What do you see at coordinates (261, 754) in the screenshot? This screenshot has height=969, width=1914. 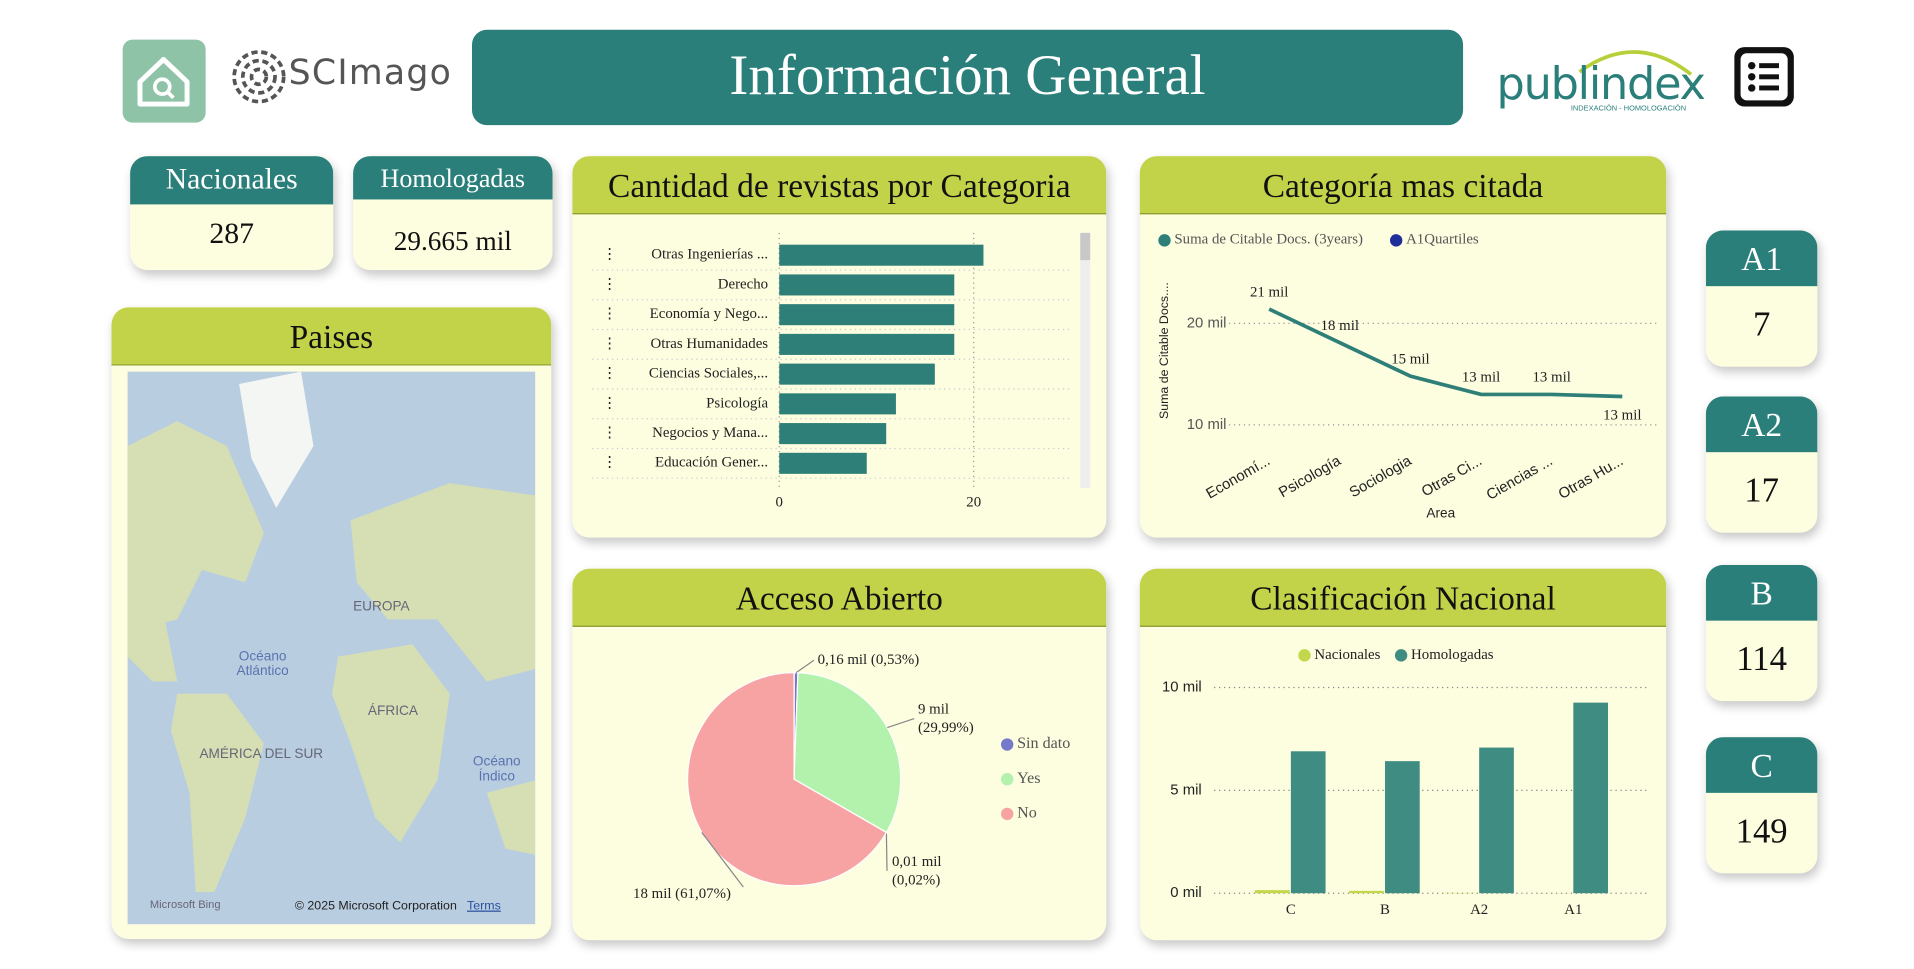 I see `map-label: AMÉRICA DEL SUR` at bounding box center [261, 754].